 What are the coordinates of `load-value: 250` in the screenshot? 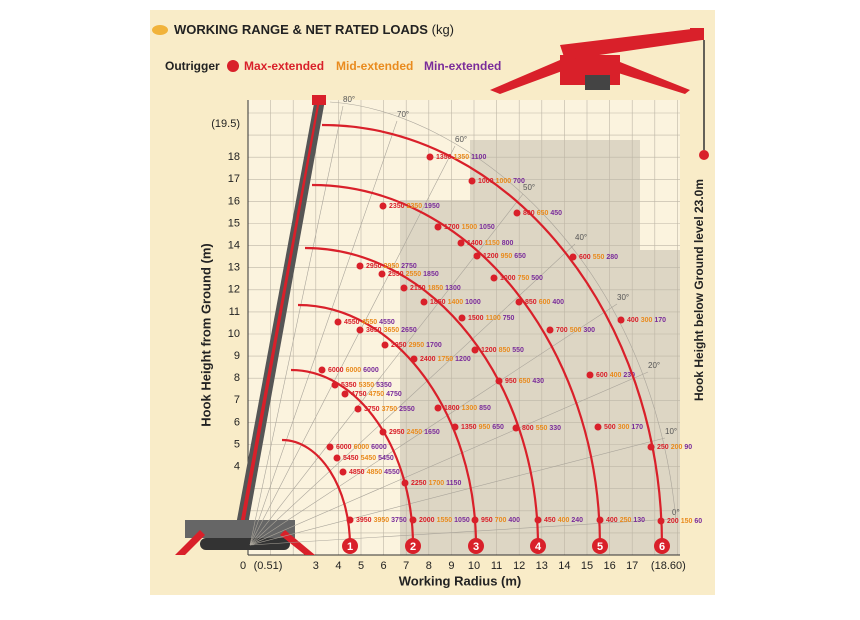 It's located at (663, 447).